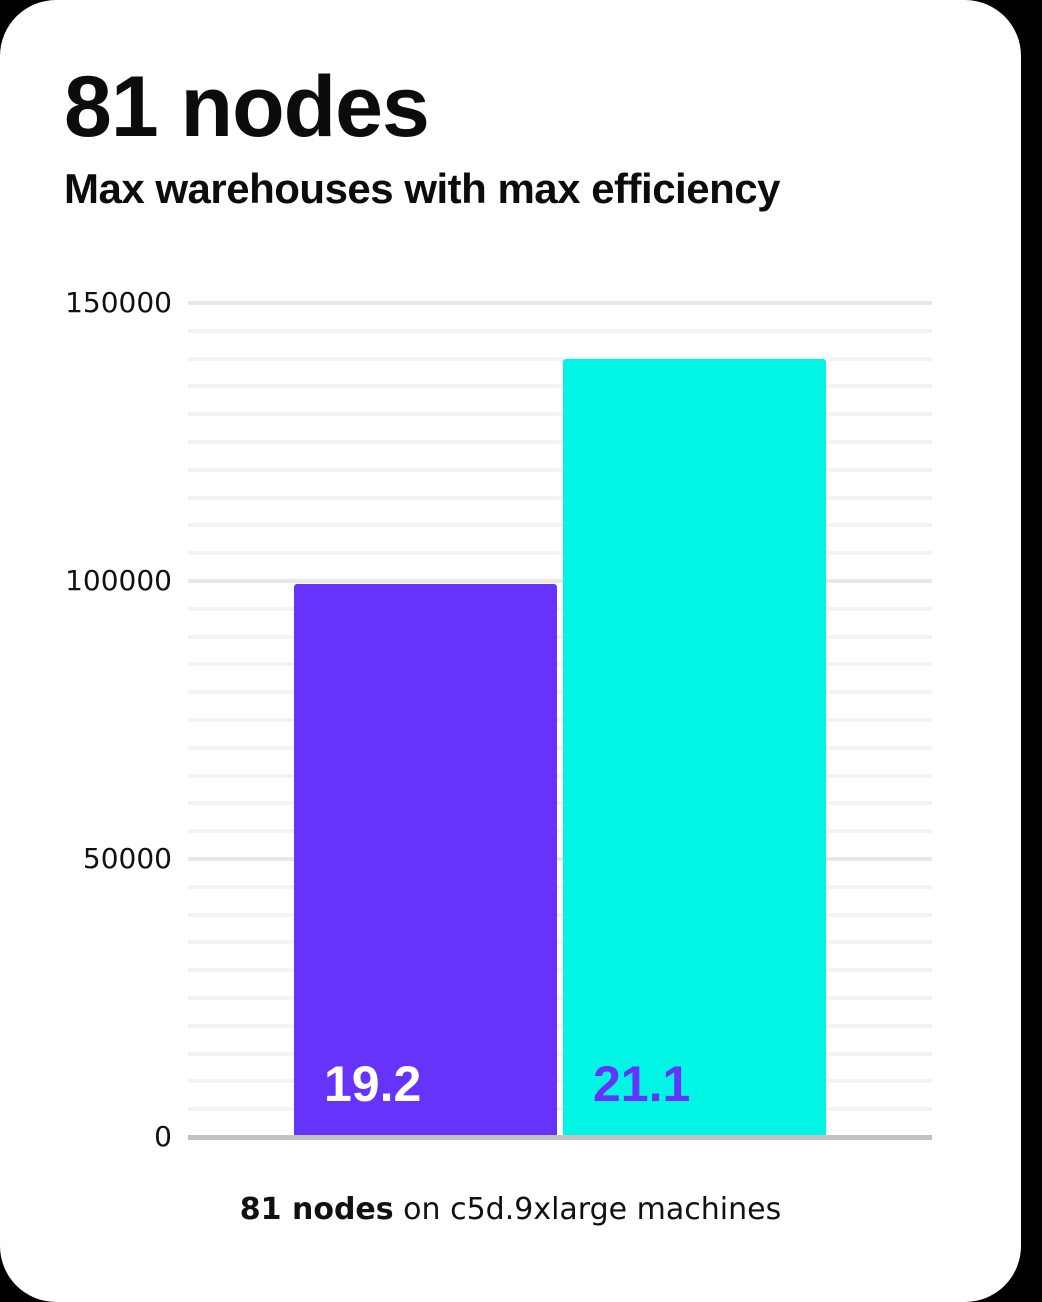 The image size is (1042, 1302). Describe the element at coordinates (560, 1137) in the screenshot. I see `x-axis-baseline` at that location.